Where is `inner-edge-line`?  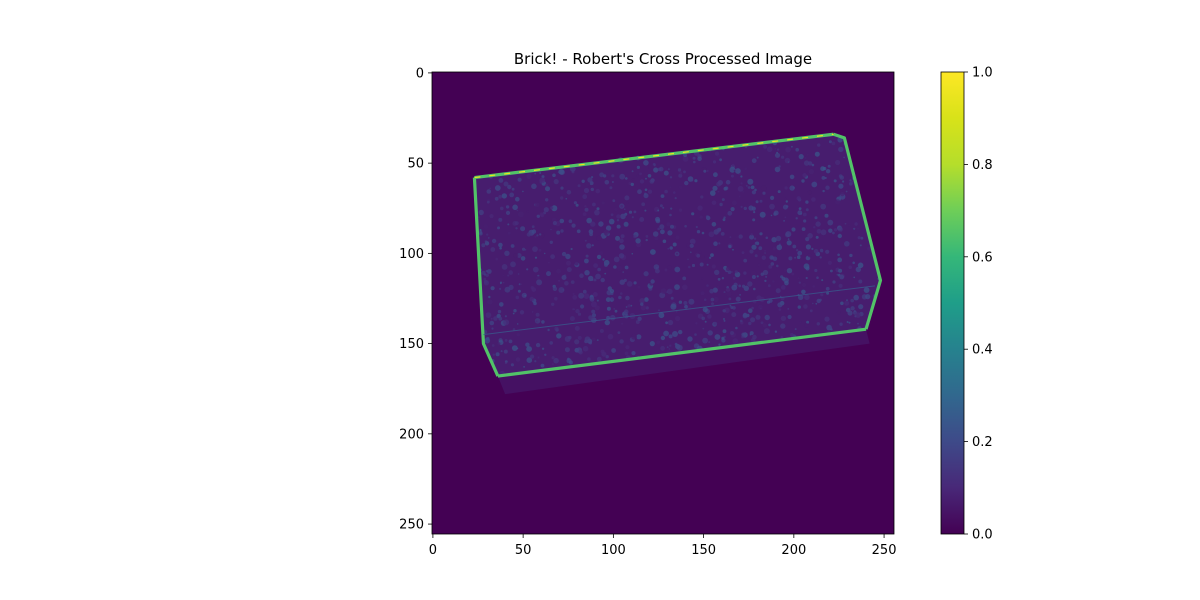 inner-edge-line is located at coordinates (679, 310).